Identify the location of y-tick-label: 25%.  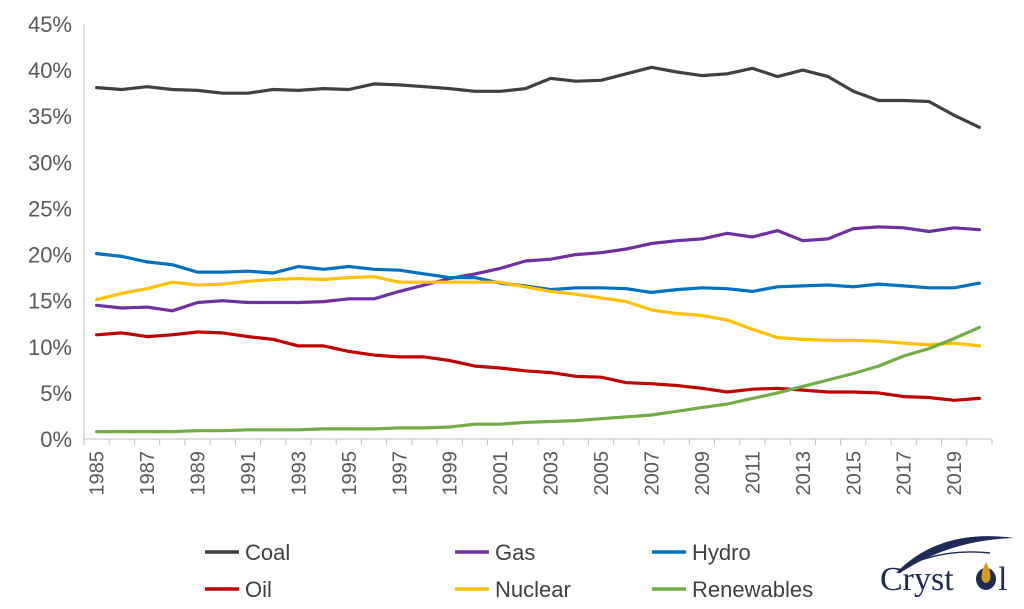
(50, 208).